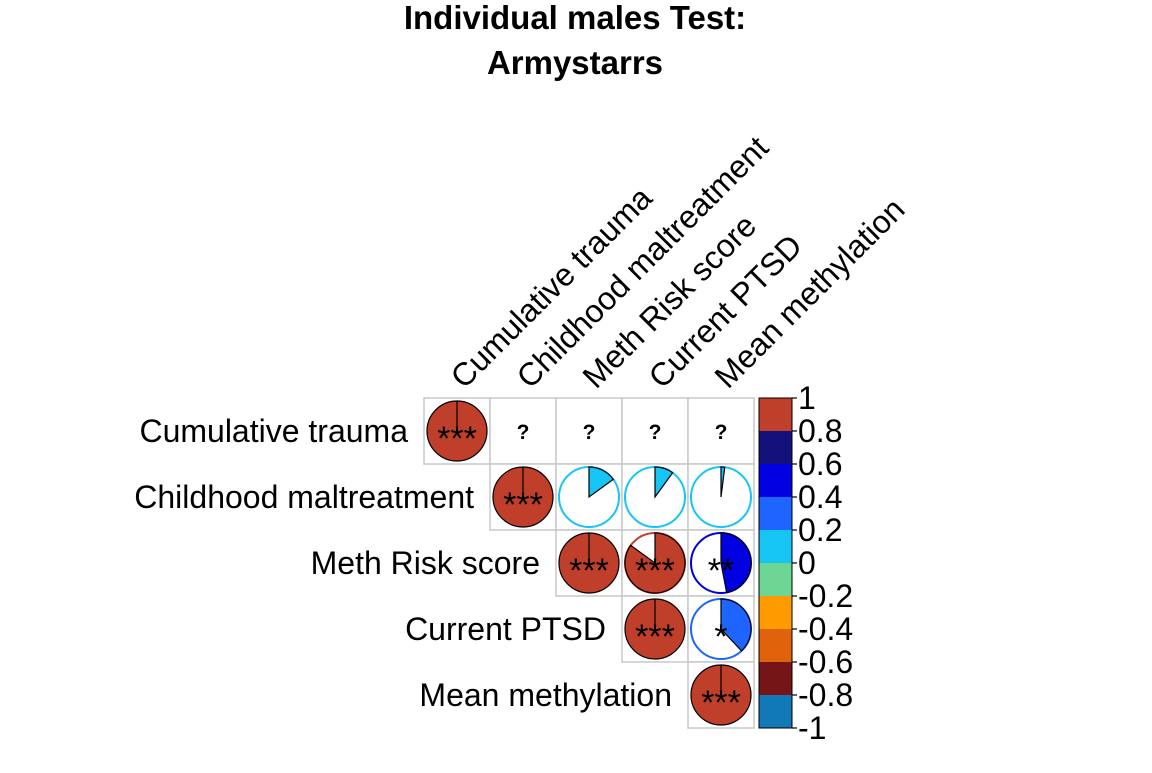  Describe the element at coordinates (721, 571) in the screenshot. I see `significance-stars: **` at that location.